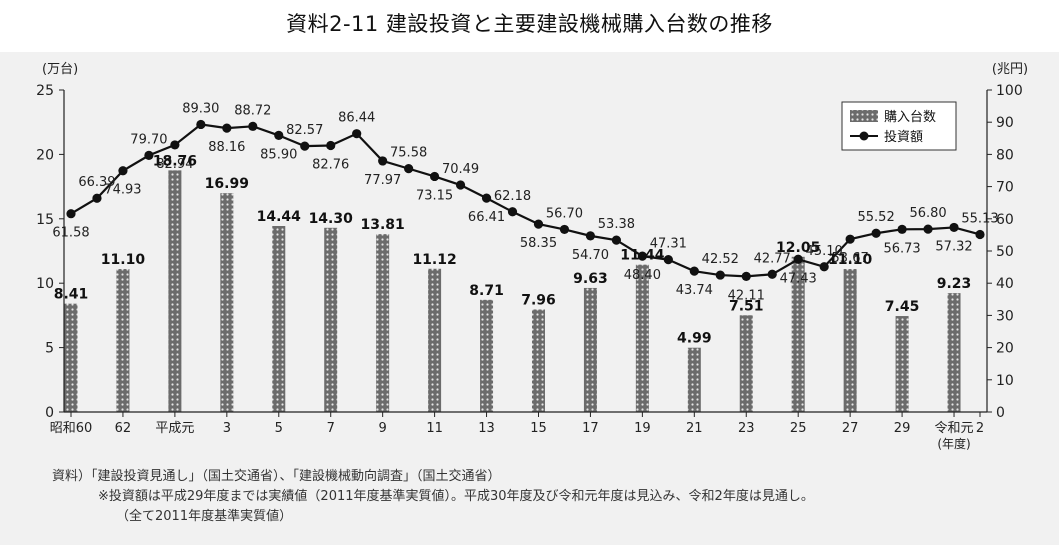  I want to click on y-right-tick-label: 90, so click(1005, 123).